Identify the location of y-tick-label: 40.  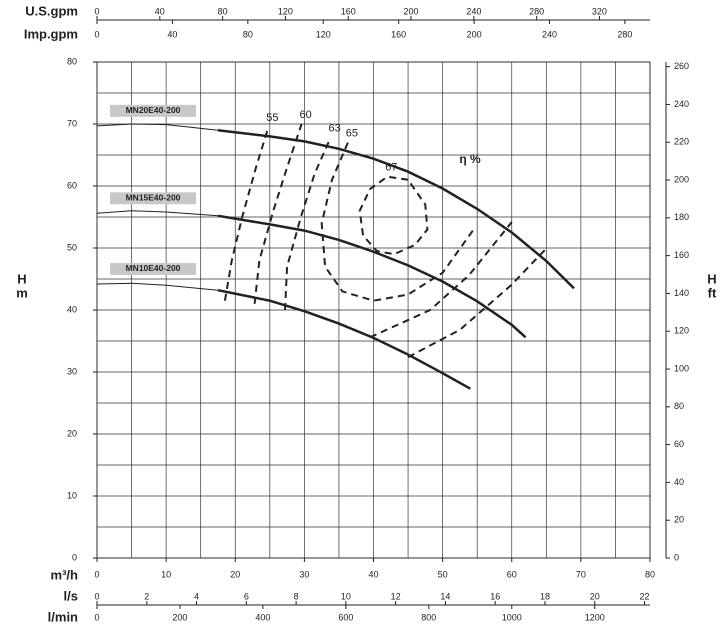
(72, 309).